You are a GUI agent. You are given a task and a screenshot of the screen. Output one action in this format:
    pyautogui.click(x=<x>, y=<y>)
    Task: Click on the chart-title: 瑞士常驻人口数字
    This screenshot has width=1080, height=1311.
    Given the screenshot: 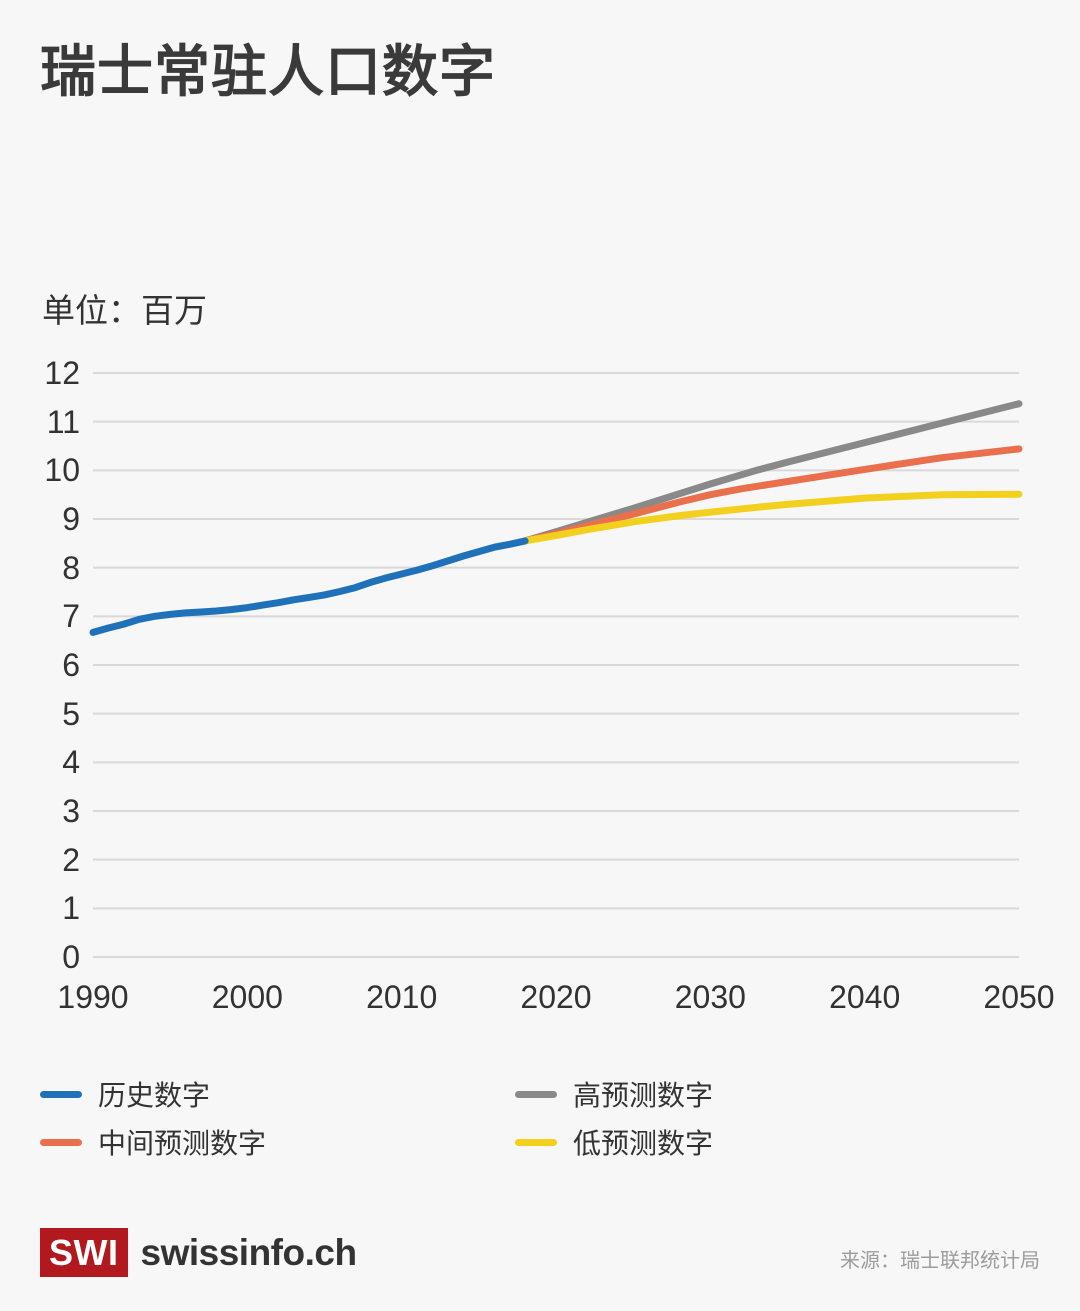 What is the action you would take?
    pyautogui.click(x=268, y=71)
    